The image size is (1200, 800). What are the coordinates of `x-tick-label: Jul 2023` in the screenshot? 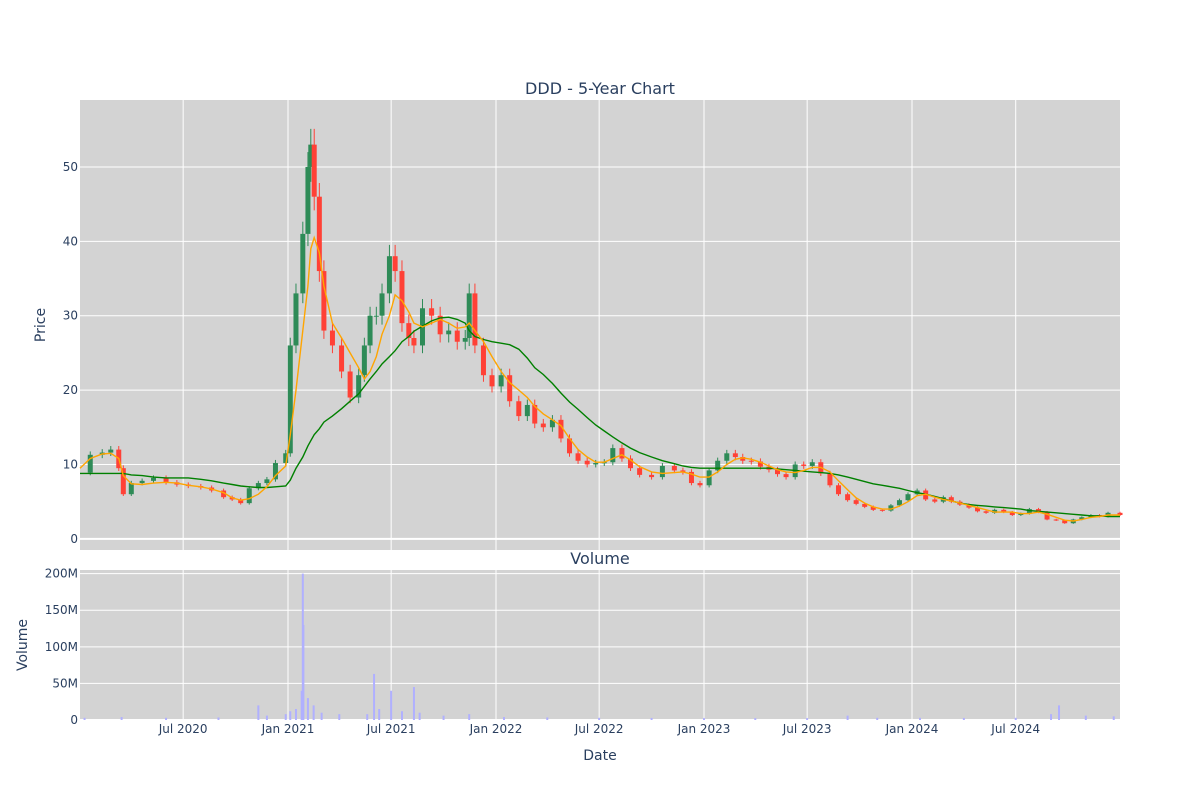 It's located at (807, 729).